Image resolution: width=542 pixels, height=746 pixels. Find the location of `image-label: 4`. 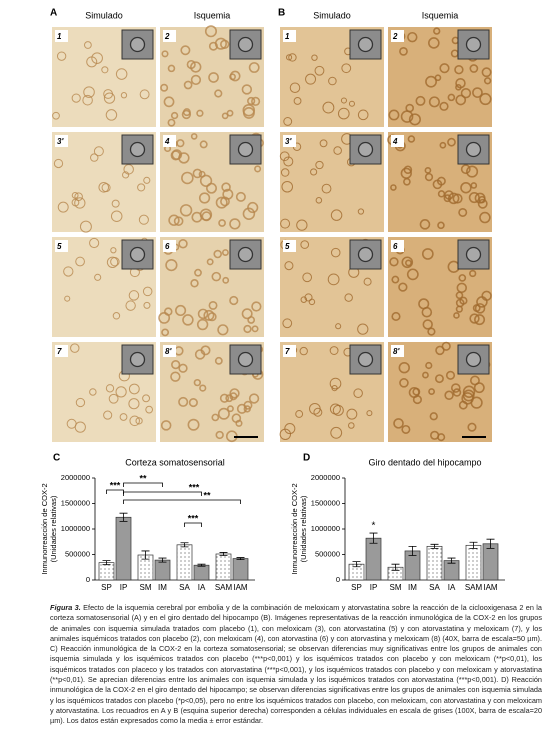

image-label: 4 is located at coordinates (395, 141).